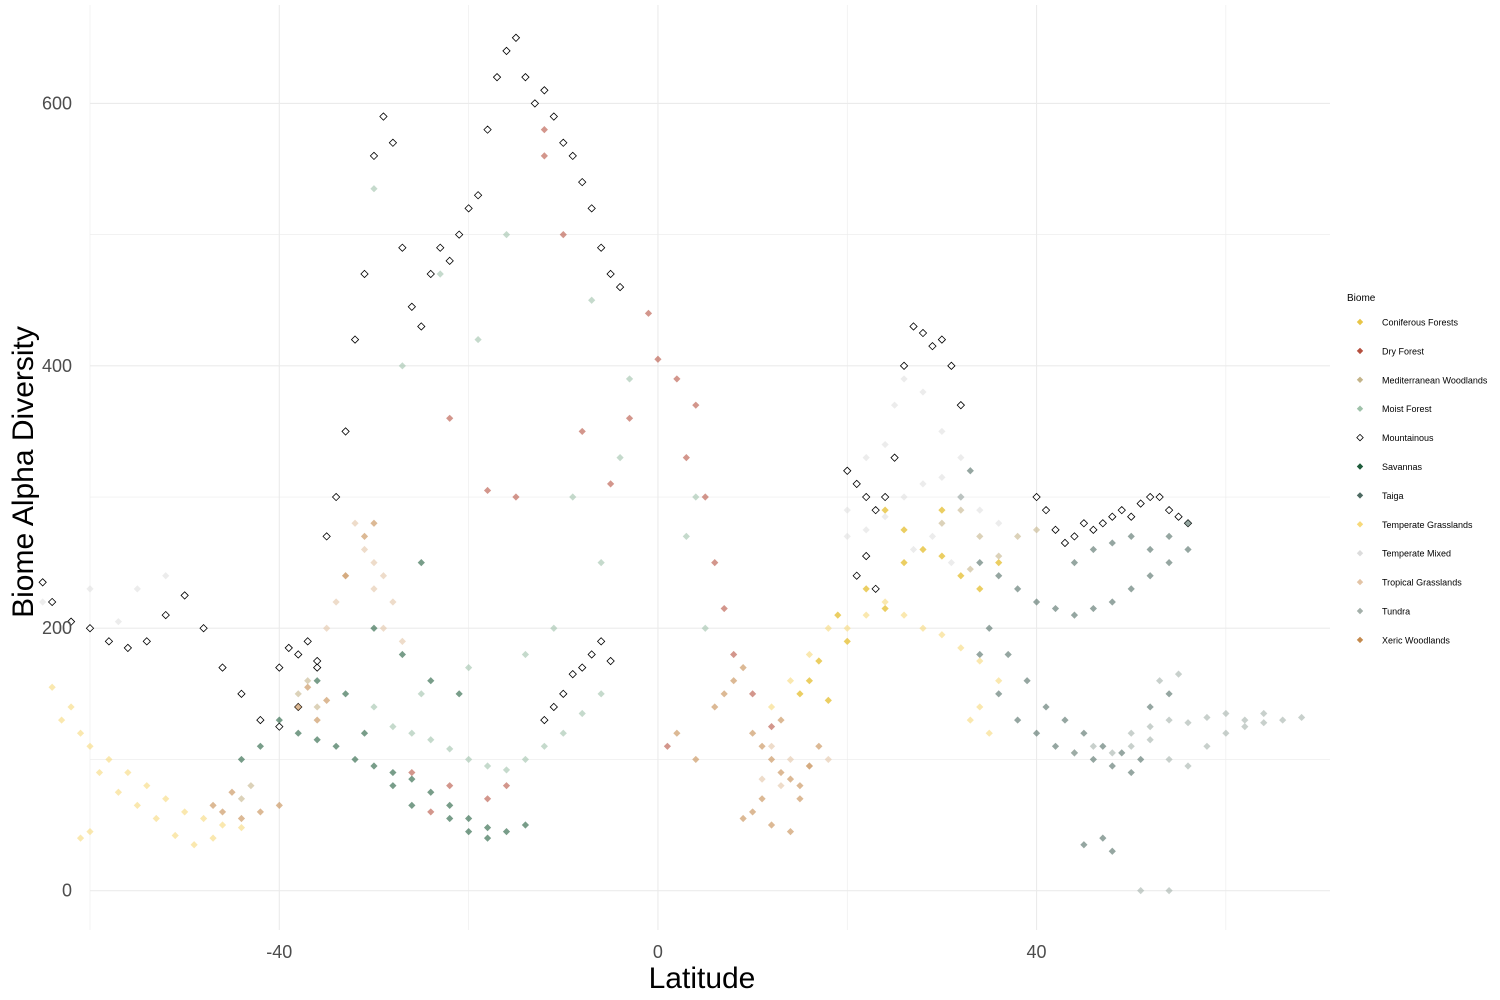 The width and height of the screenshot is (1500, 1000). What do you see at coordinates (1408, 438) in the screenshot?
I see `legend-label: Mountainous` at bounding box center [1408, 438].